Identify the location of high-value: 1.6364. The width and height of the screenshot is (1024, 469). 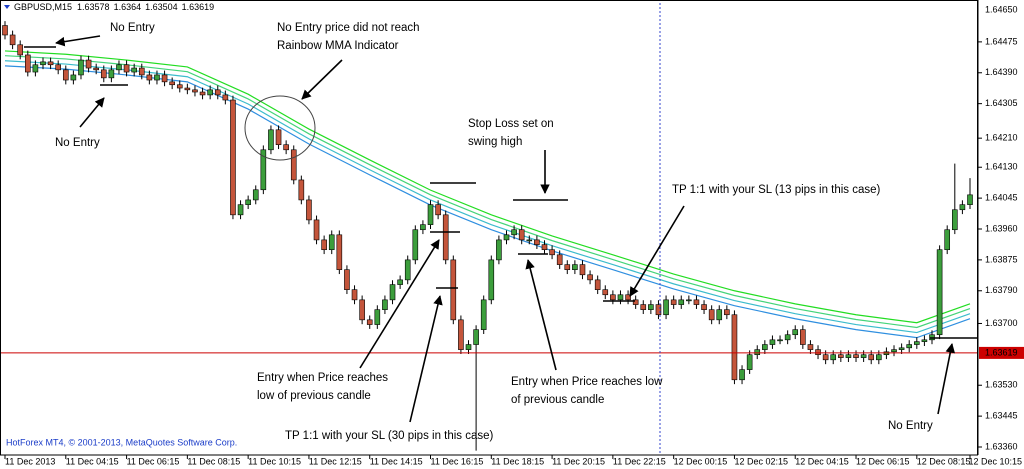
(128, 7).